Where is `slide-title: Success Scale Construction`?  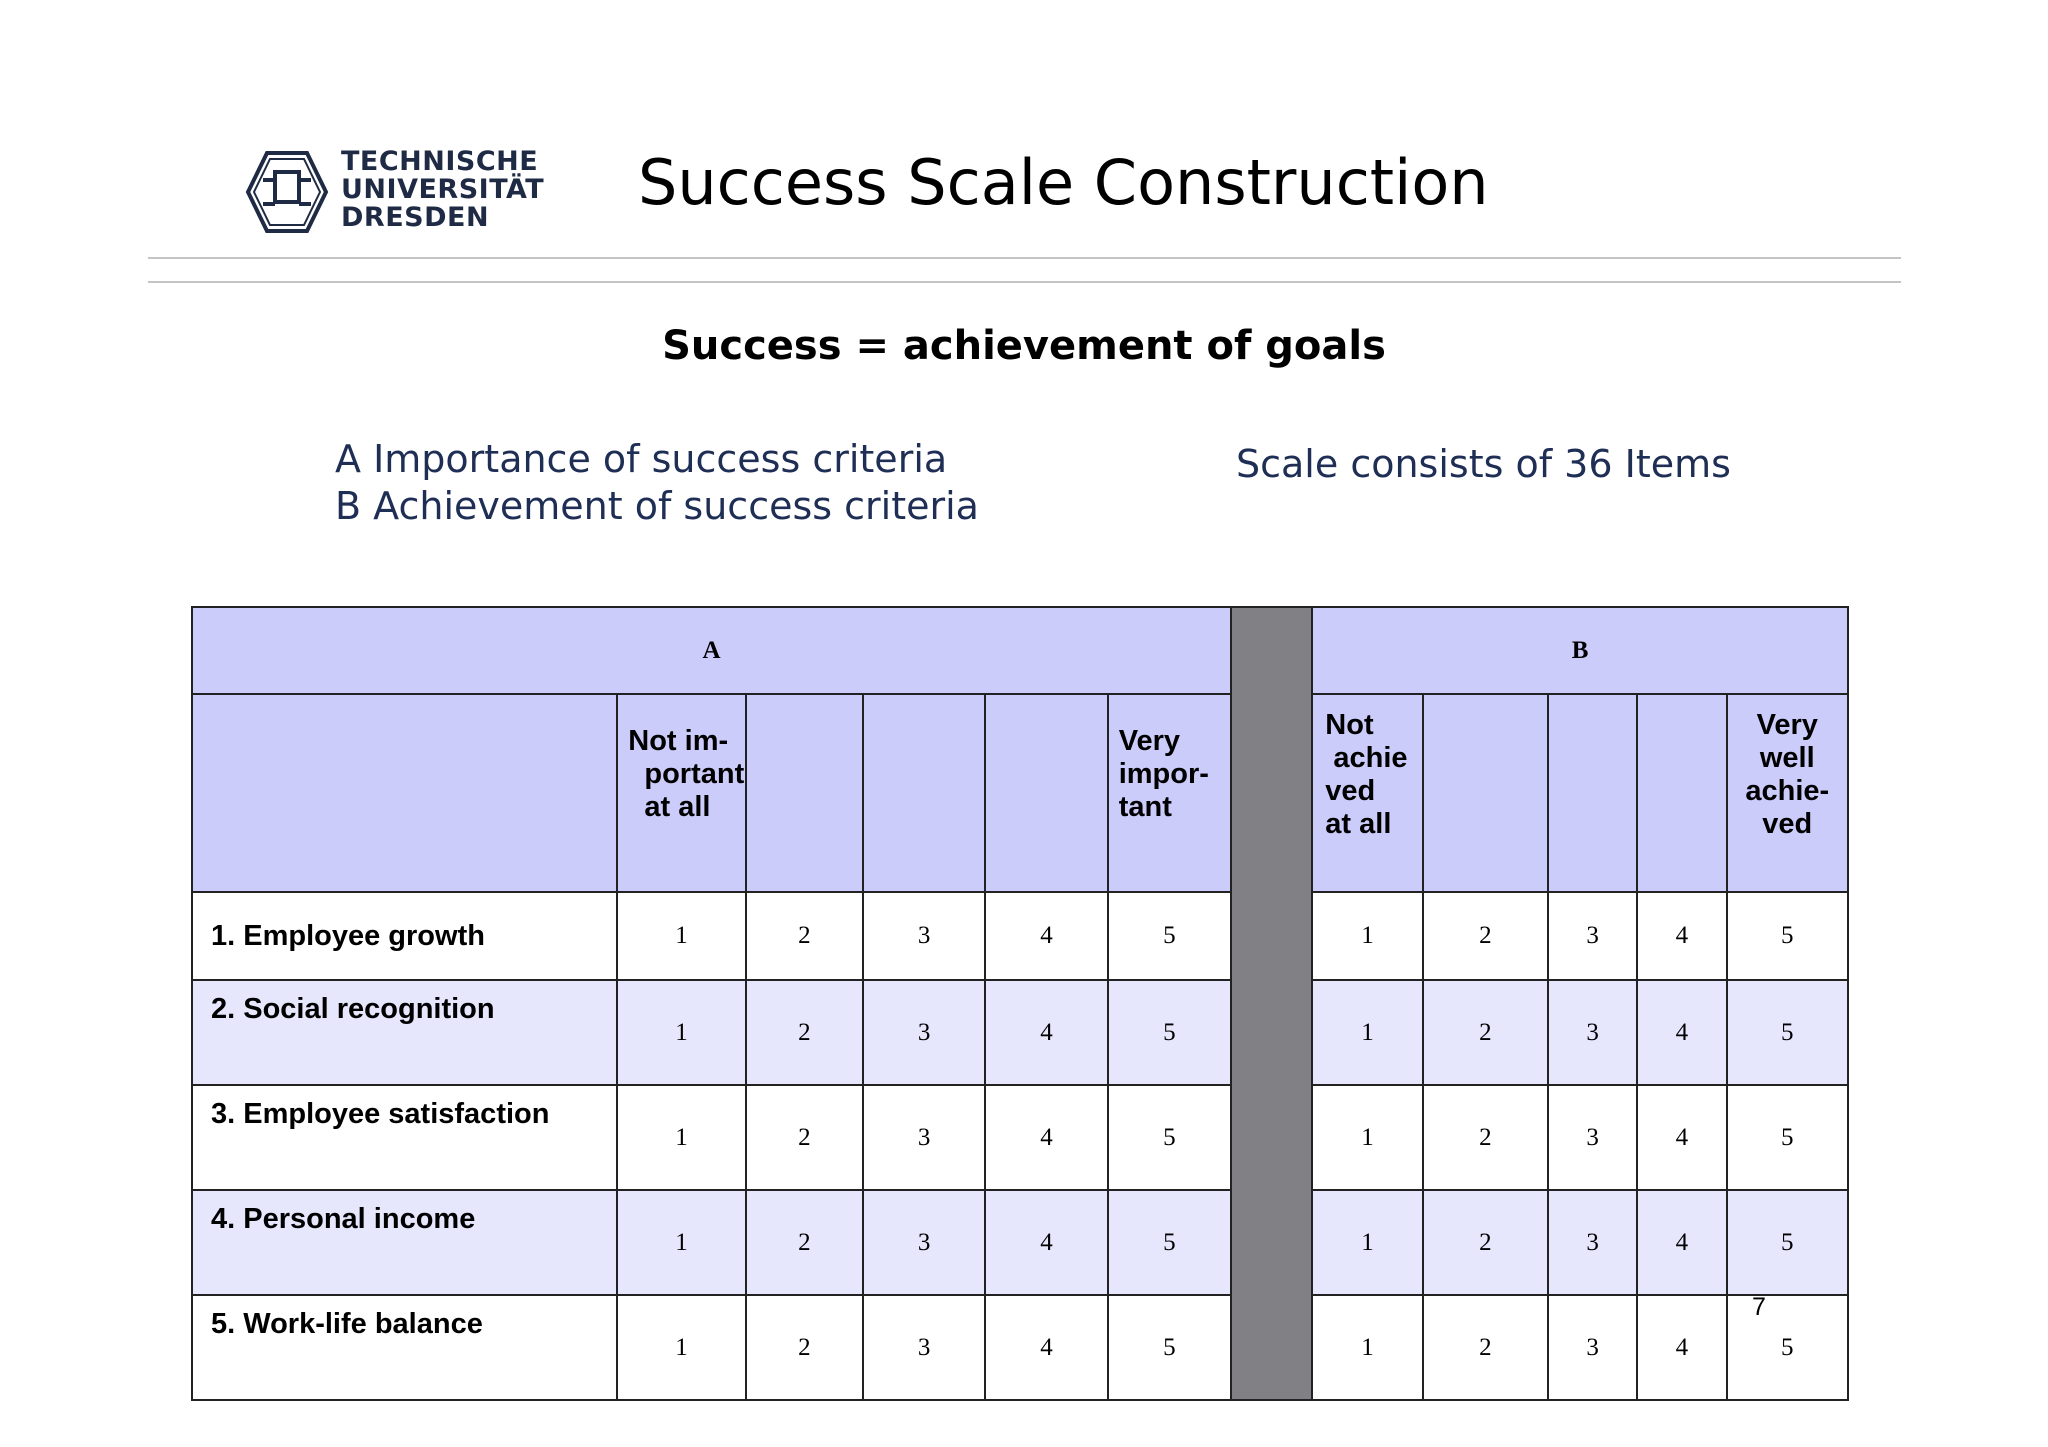
slide-title: Success Scale Construction is located at coordinates (1063, 182).